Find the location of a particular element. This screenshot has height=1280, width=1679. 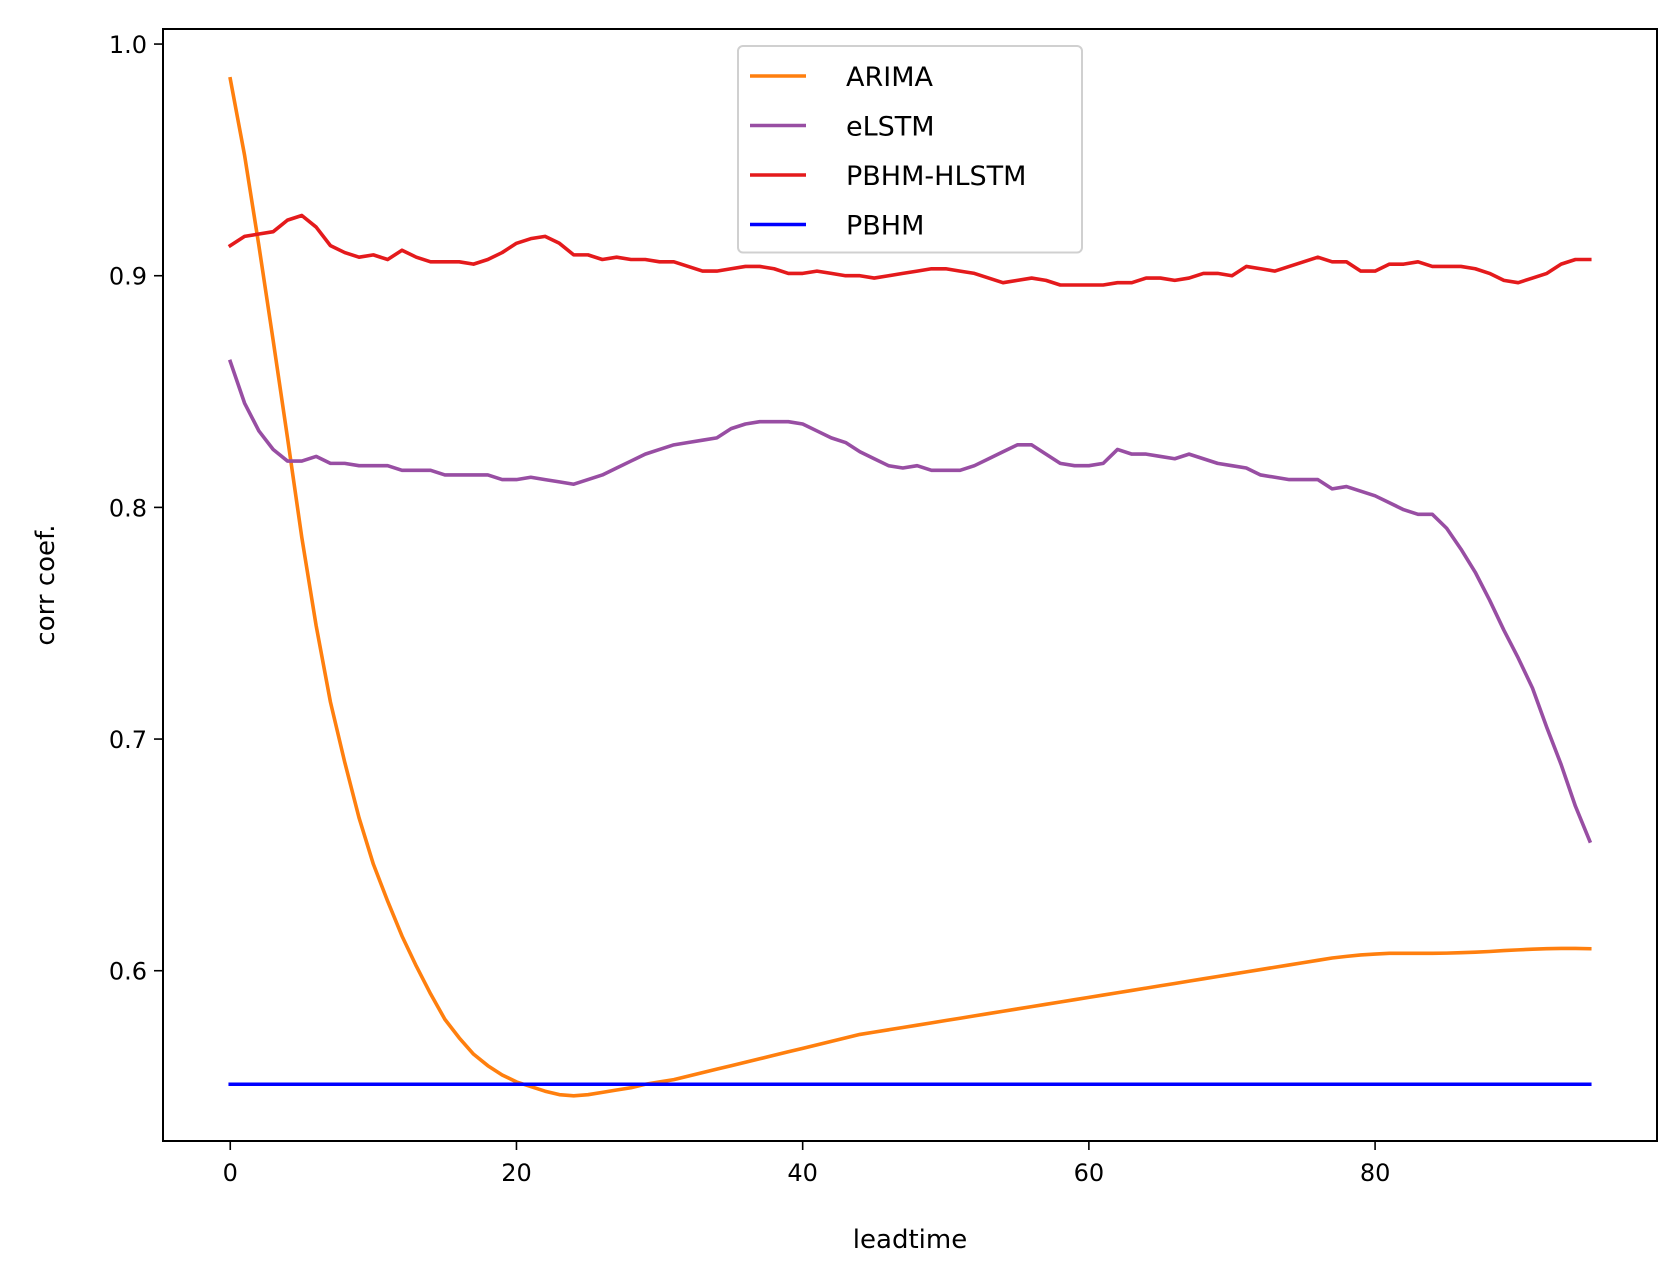

y-tick-label: 0.9 is located at coordinates (128, 277).